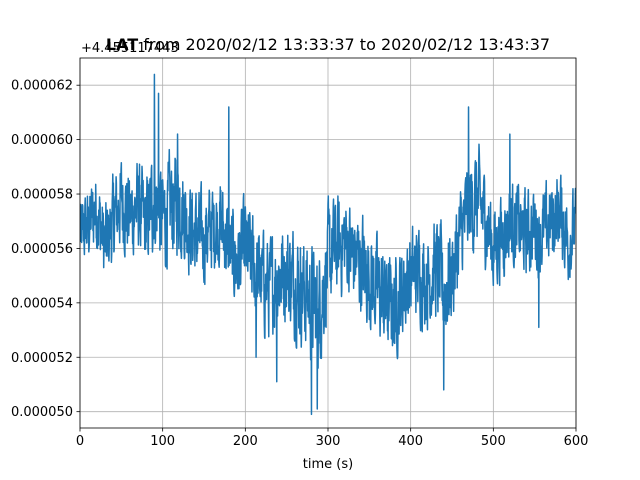 The width and height of the screenshot is (640, 480). Describe the element at coordinates (42, 412) in the screenshot. I see `y-tick-label: 0.000050` at that location.